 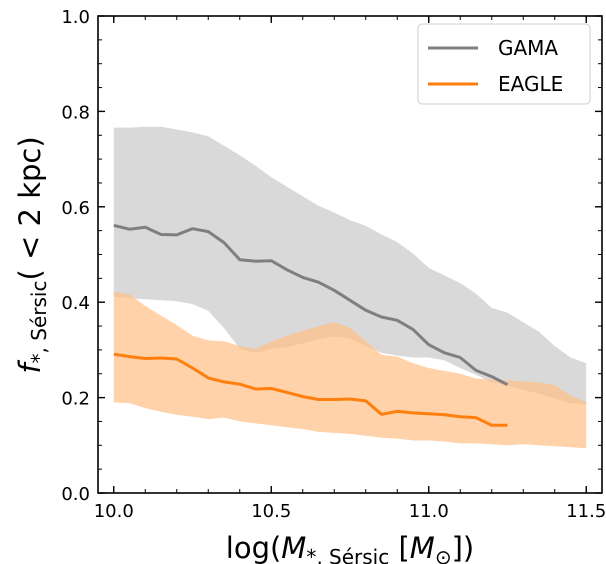 What do you see at coordinates (310, 389) in the screenshot?
I see `eagle-line` at bounding box center [310, 389].